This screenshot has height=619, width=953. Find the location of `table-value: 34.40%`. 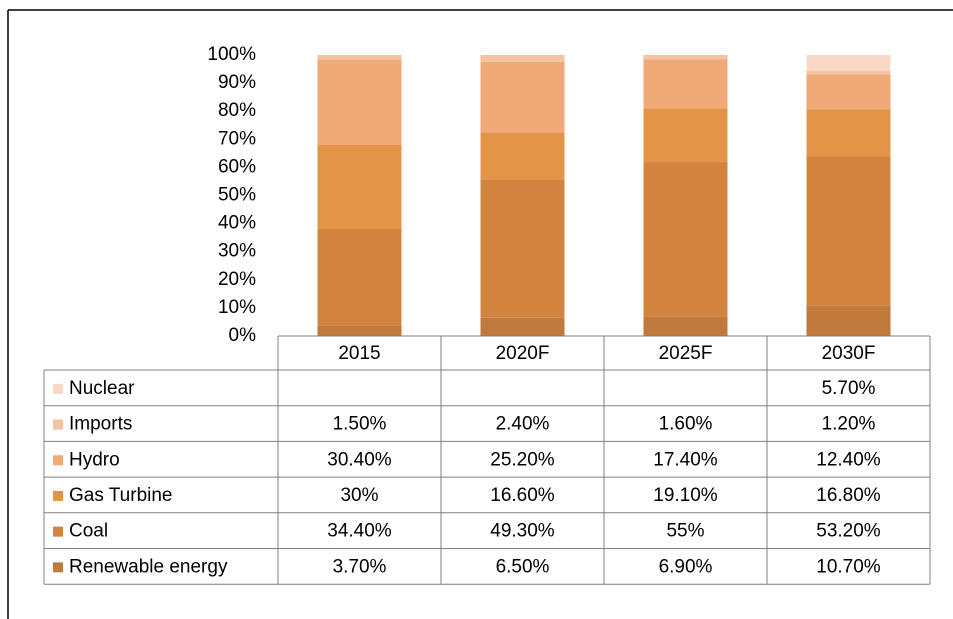

table-value: 34.40% is located at coordinates (359, 531).